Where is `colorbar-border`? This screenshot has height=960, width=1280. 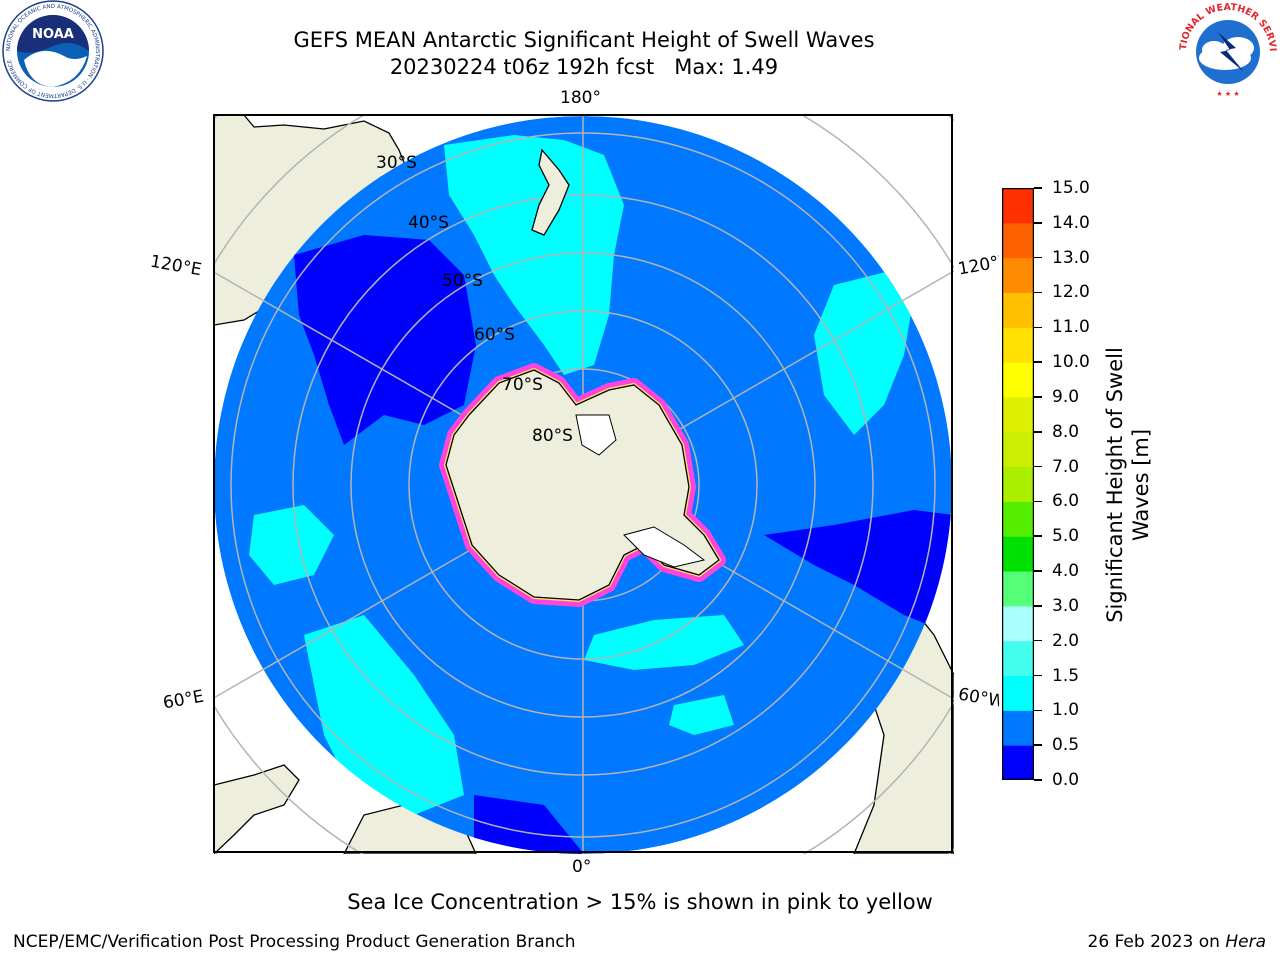 colorbar-border is located at coordinates (1018, 484).